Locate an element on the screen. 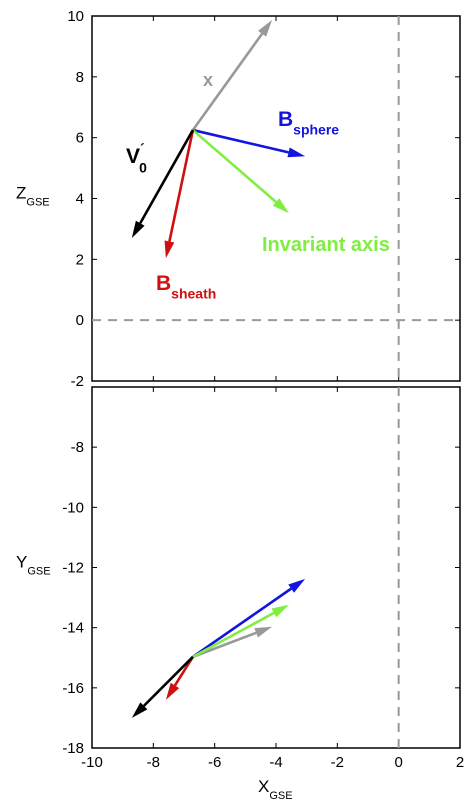 The width and height of the screenshot is (474, 809). y-tick-label: 2 is located at coordinates (80, 259).